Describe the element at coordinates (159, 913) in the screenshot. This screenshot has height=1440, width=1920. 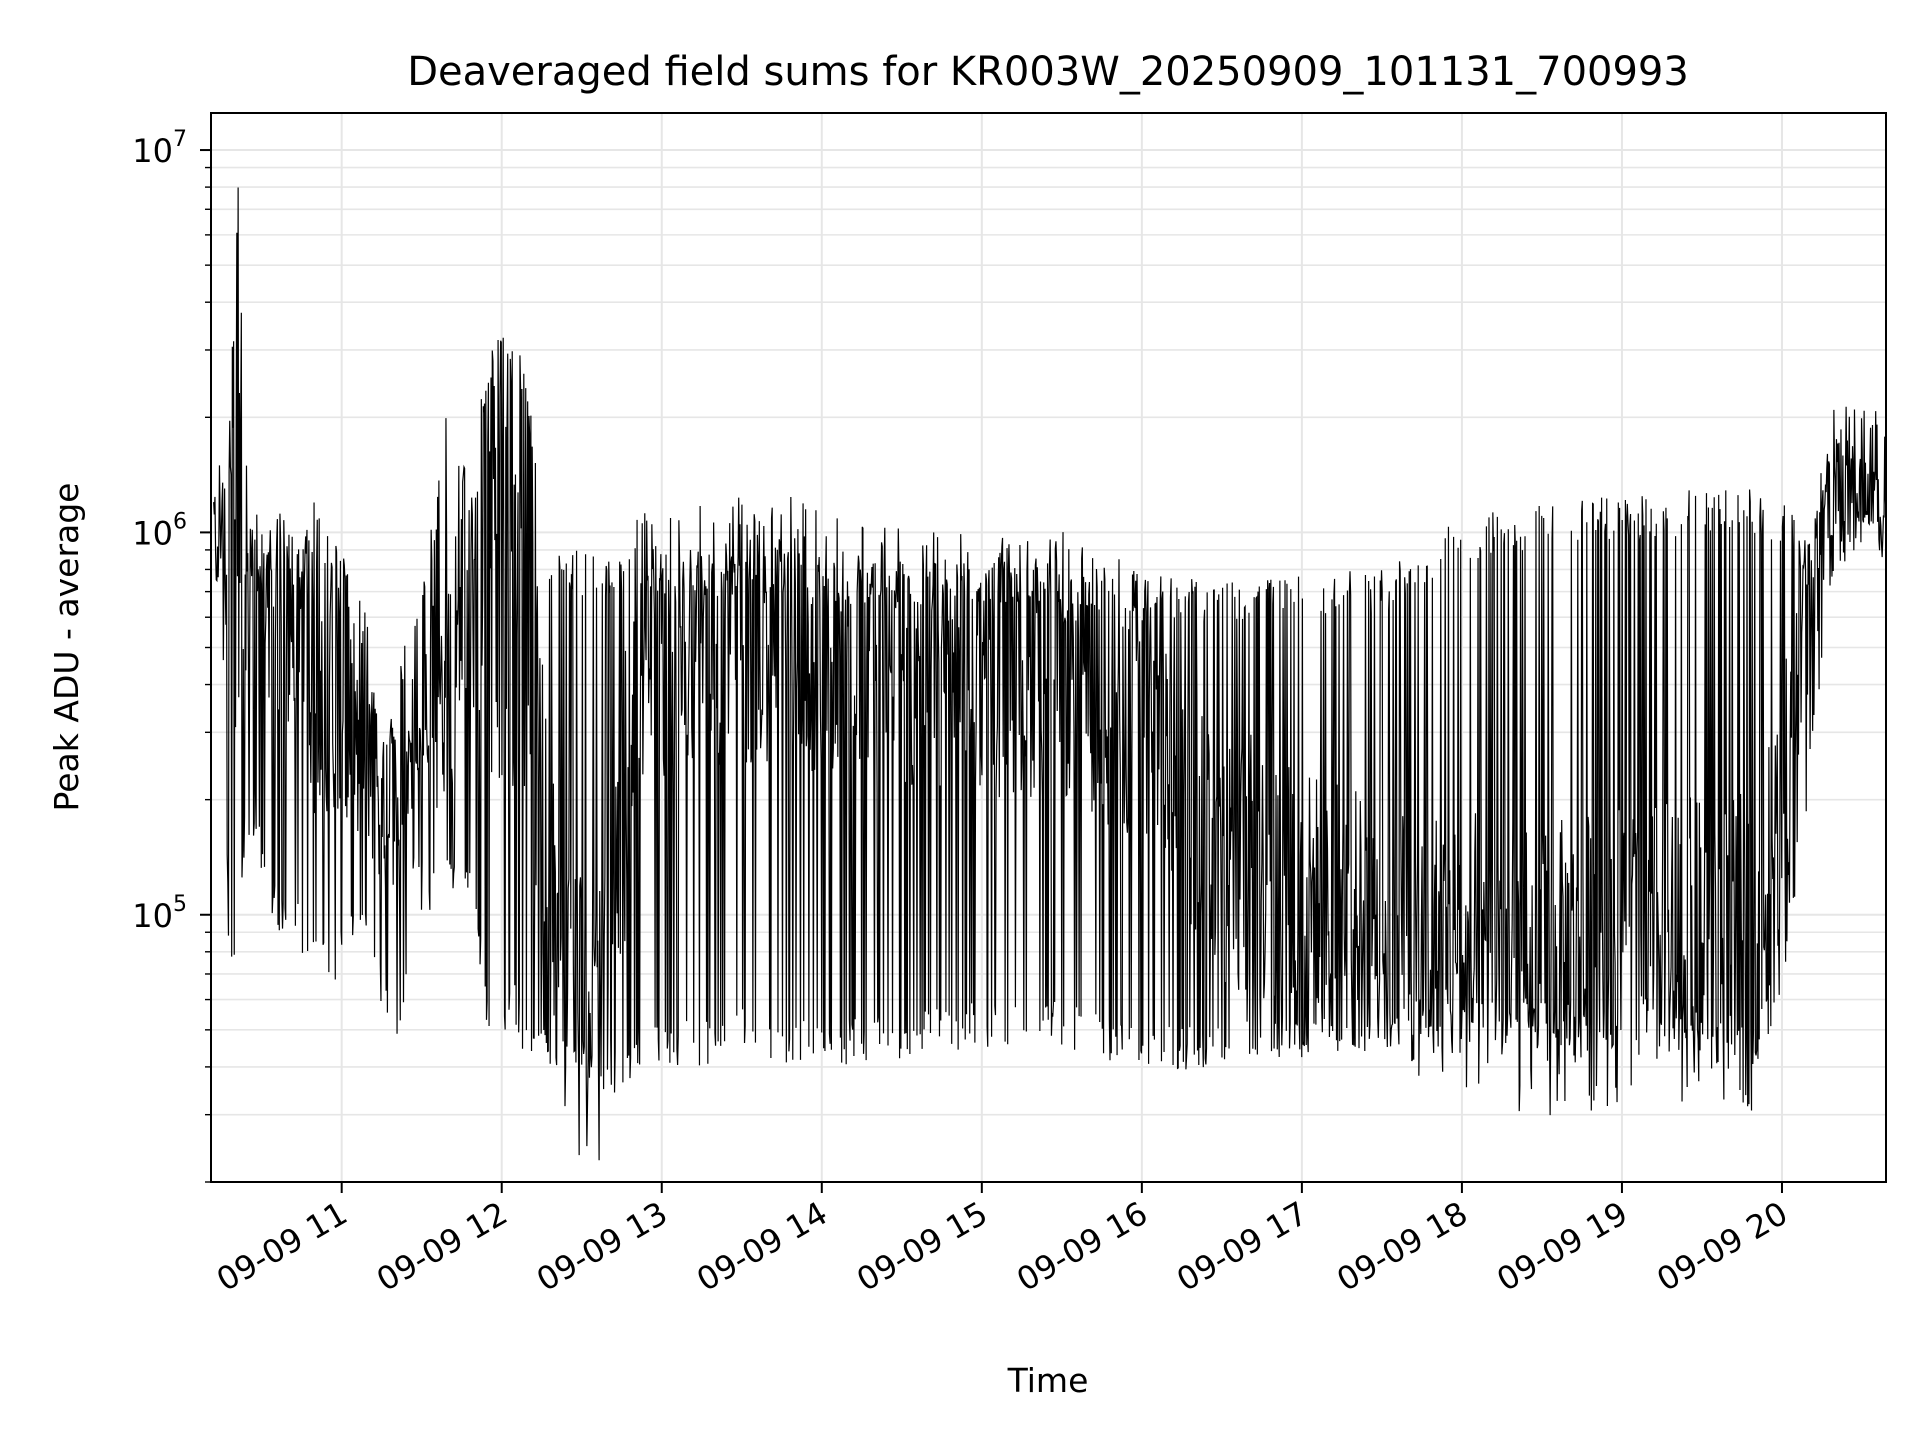
I see `y-tick-label: 10⁵` at that location.